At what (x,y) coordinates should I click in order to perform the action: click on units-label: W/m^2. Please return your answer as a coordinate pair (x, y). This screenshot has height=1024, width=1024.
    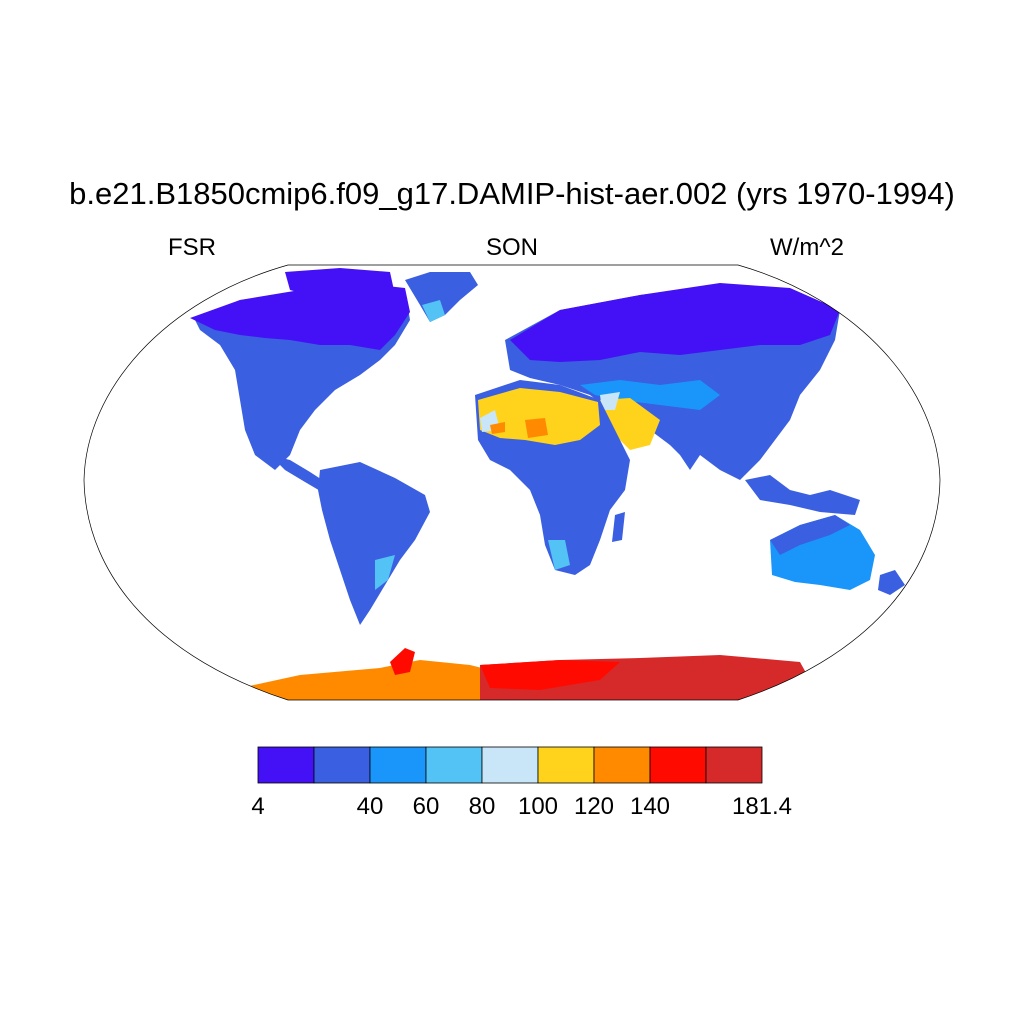
    Looking at the image, I should click on (807, 247).